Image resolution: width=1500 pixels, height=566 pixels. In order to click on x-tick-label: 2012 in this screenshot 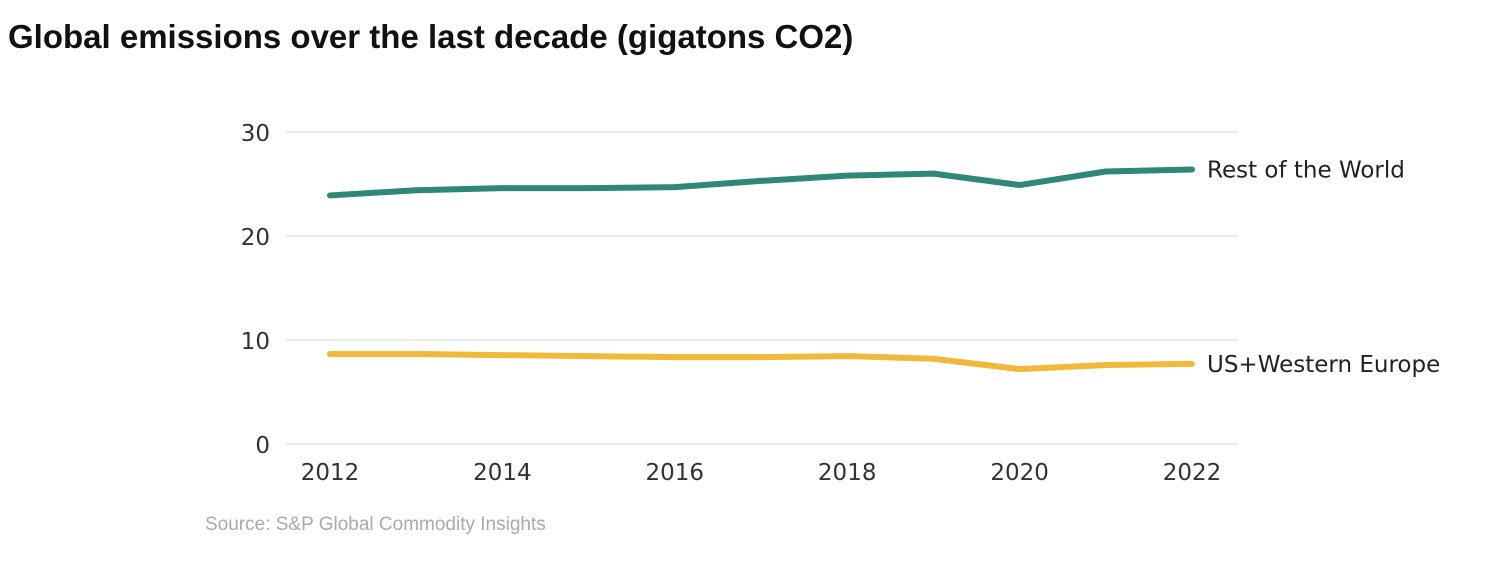, I will do `click(330, 473)`.